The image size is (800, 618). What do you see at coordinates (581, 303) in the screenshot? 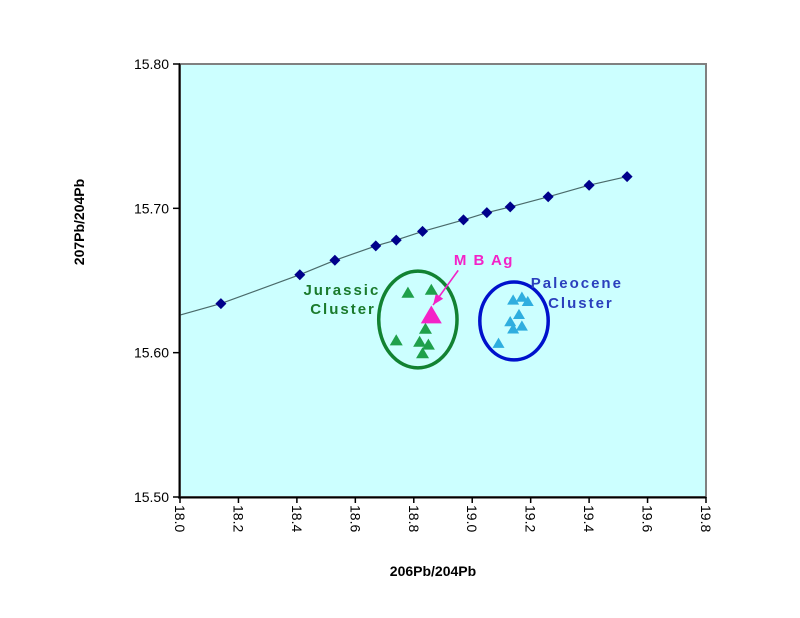
I see `paleocene-label-line2: Cluster` at bounding box center [581, 303].